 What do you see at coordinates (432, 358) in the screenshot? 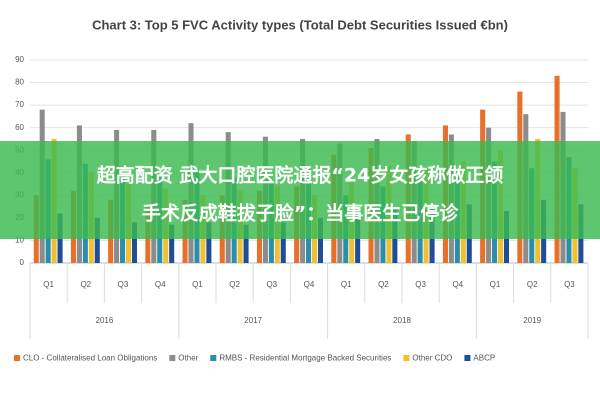
I see `legend-label: Other CDO` at bounding box center [432, 358].